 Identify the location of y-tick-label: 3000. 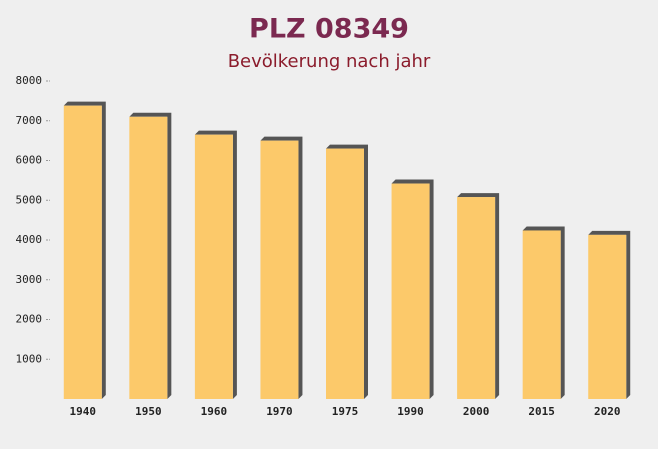
(29, 279).